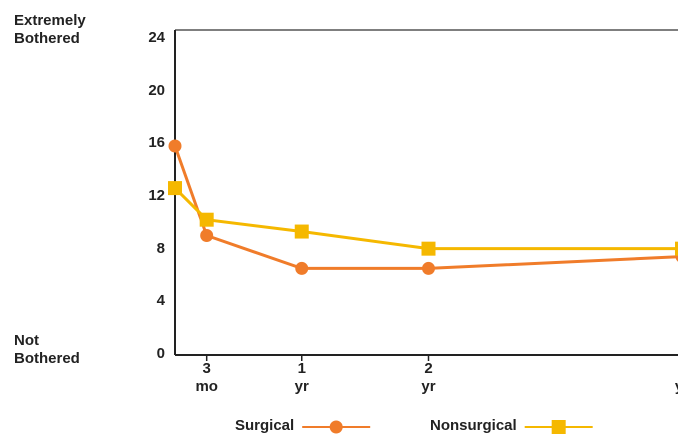 The width and height of the screenshot is (678, 437). I want to click on series-line, so click(425, 219).